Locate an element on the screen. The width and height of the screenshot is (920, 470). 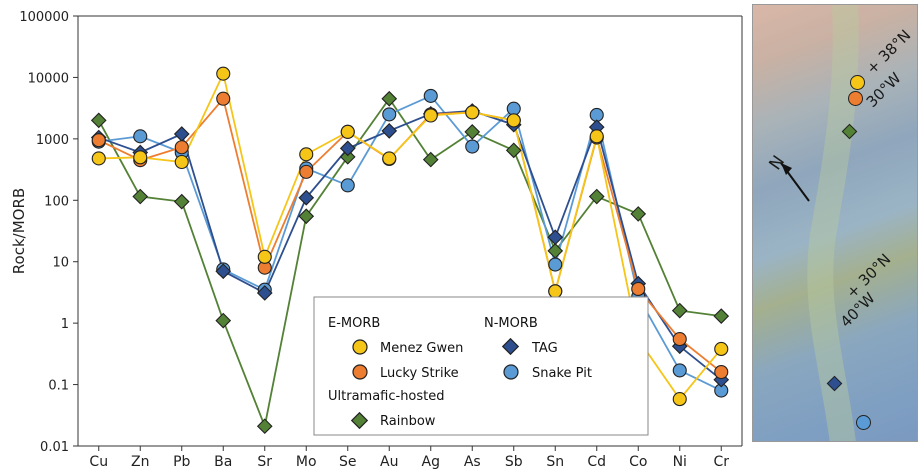
point-rainbow-au is located at coordinates (389, 98).